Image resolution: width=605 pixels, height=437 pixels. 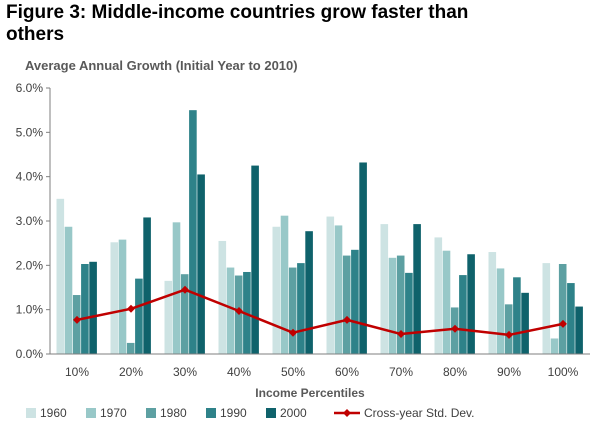 What do you see at coordinates (355, 301) in the screenshot?
I see `bar-1990-60%` at bounding box center [355, 301].